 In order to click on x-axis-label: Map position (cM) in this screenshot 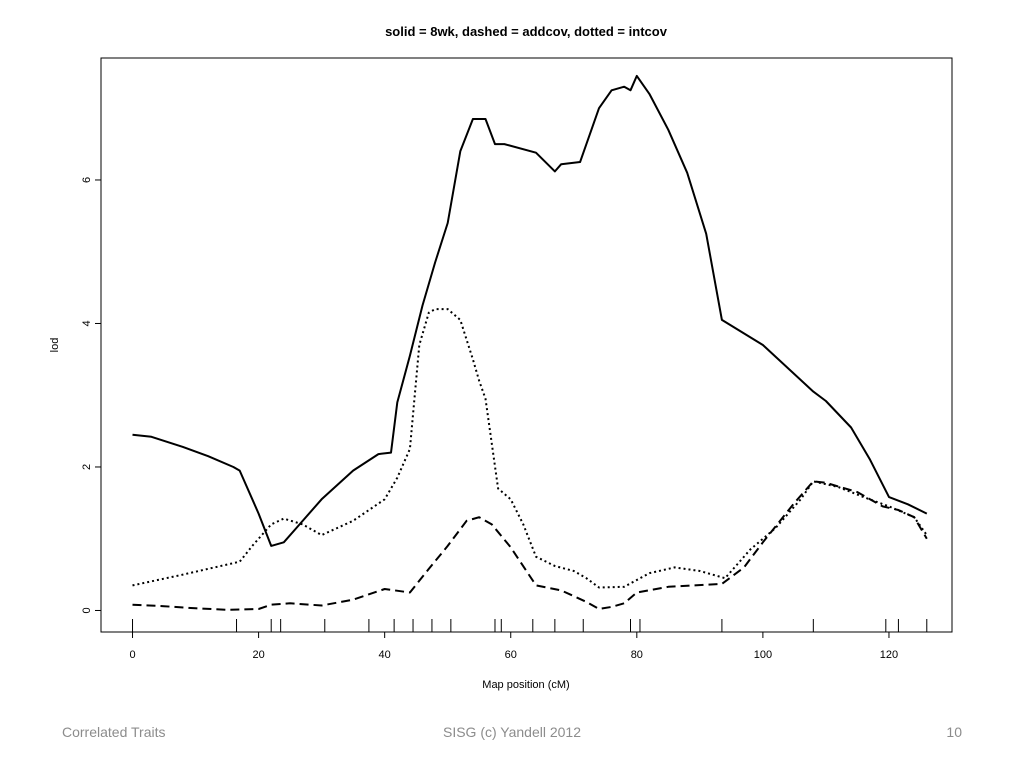, I will do `click(525, 685)`.